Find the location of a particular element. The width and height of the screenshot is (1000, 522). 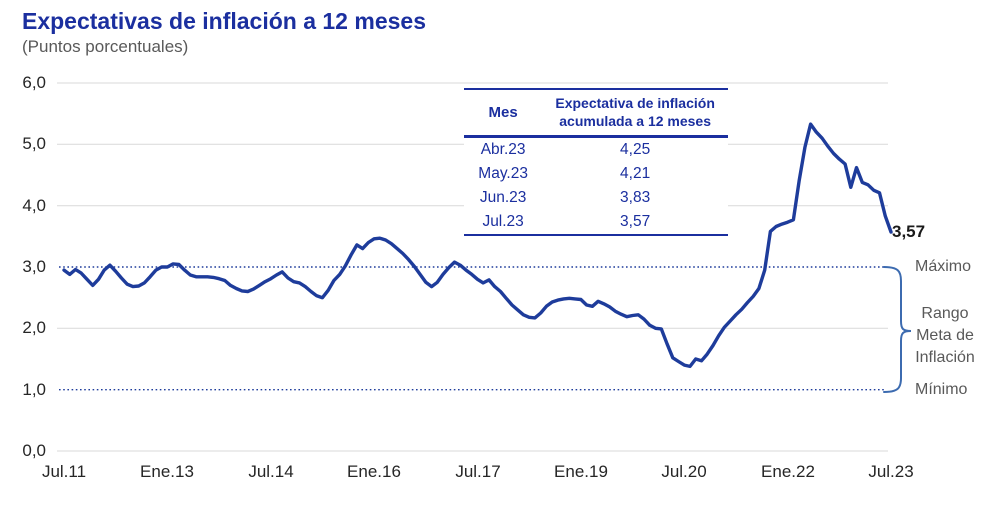

table-cell-valor: 4,21 is located at coordinates (635, 173).